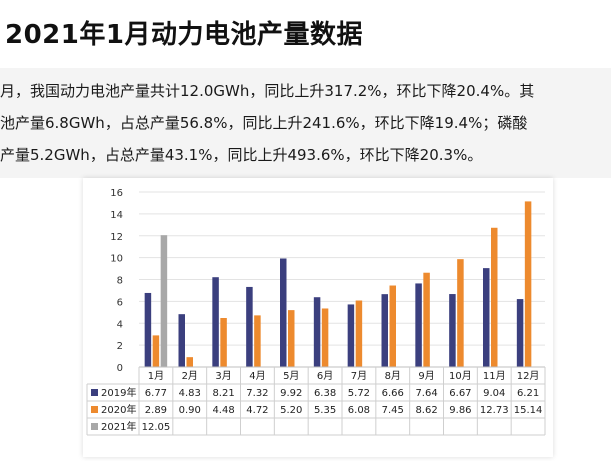 The height and width of the screenshot is (461, 611). What do you see at coordinates (116, 237) in the screenshot?
I see `y-tick-label: 12` at bounding box center [116, 237].